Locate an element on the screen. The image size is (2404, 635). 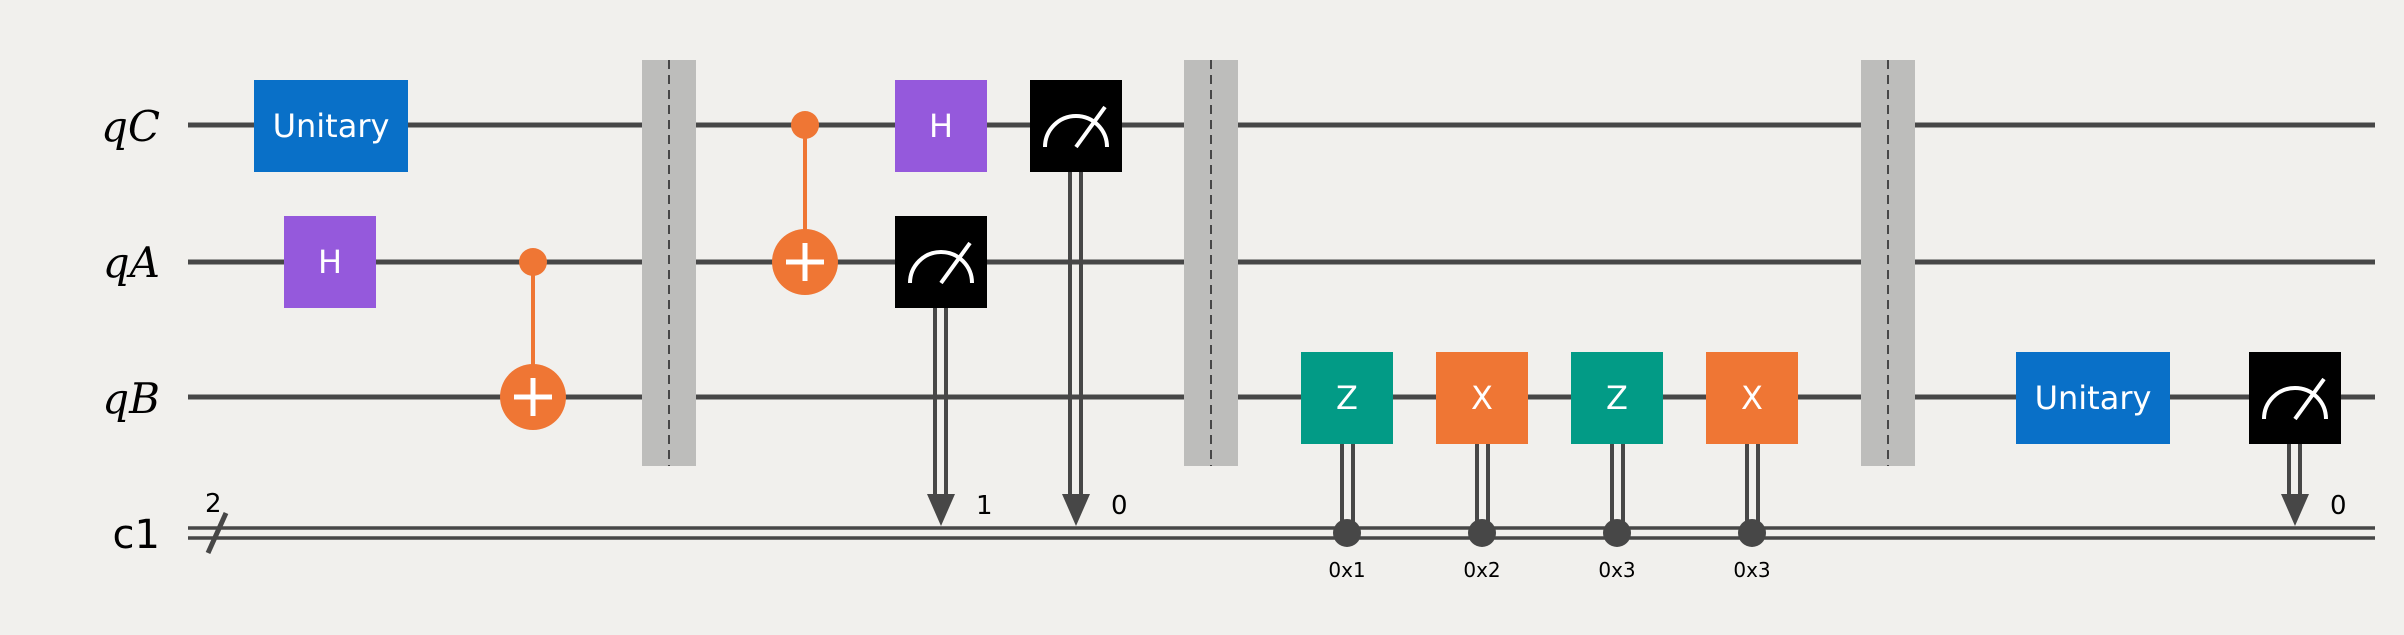
wire-label-qA: qA is located at coordinates (131, 262).